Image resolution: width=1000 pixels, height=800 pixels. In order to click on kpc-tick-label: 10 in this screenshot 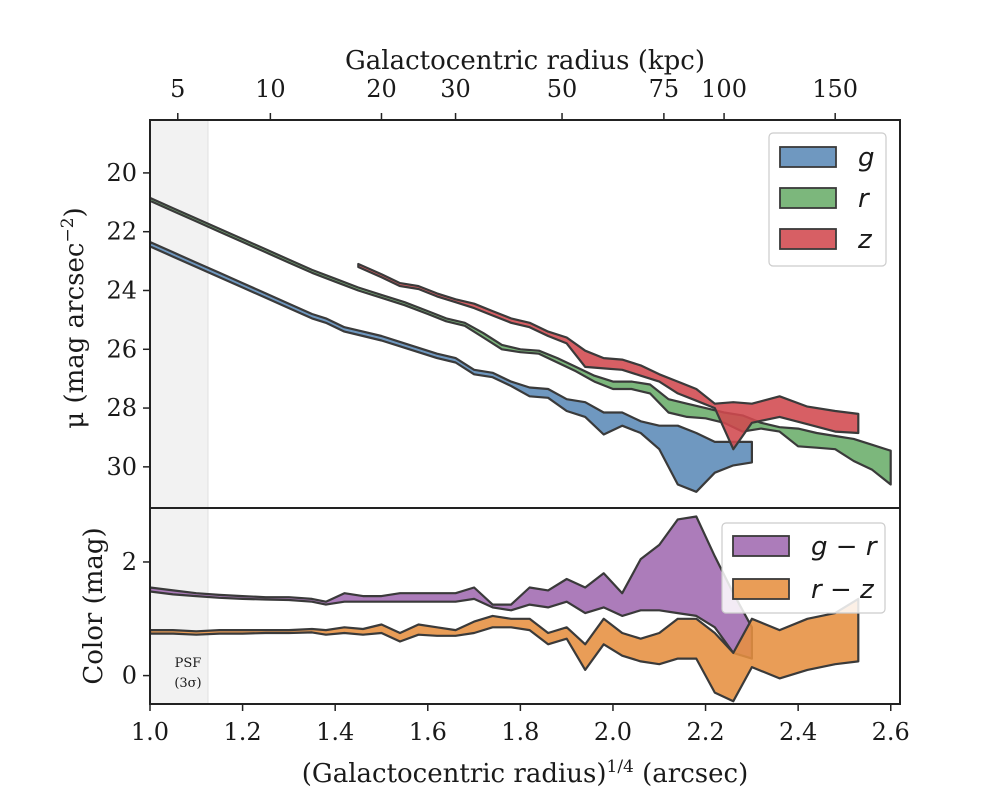, I will do `click(270, 89)`.